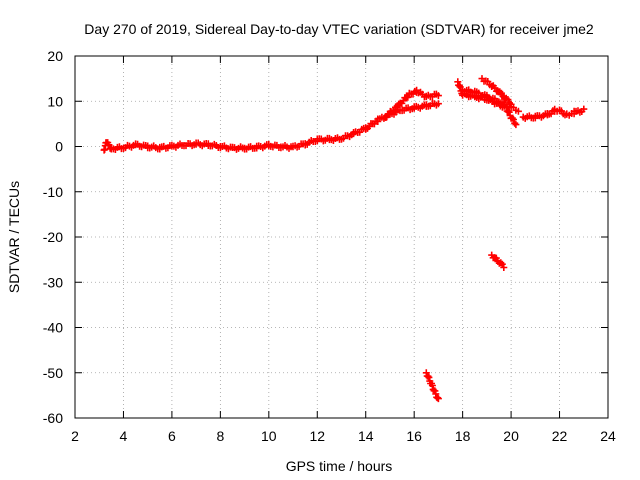 This screenshot has height=480, width=640. What do you see at coordinates (55, 101) in the screenshot?
I see `y-tick-label: 10` at bounding box center [55, 101].